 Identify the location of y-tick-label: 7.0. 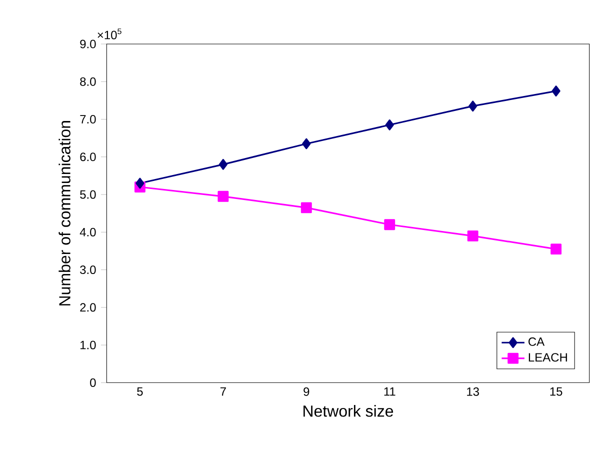
(88, 119).